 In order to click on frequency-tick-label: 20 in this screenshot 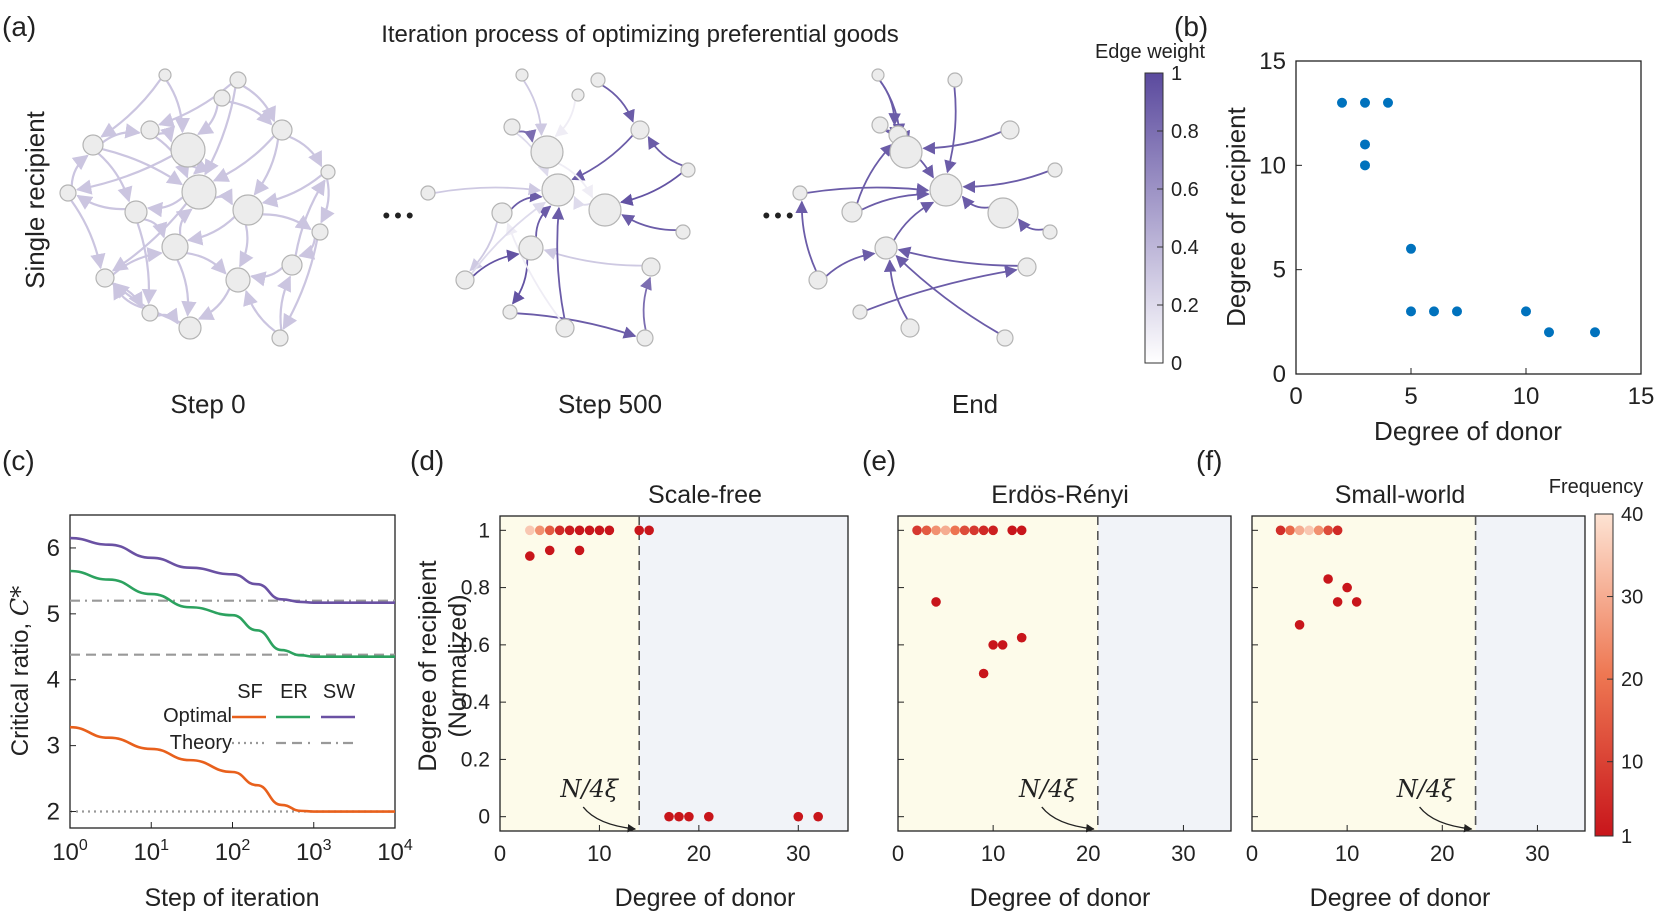, I will do `click(1632, 680)`.